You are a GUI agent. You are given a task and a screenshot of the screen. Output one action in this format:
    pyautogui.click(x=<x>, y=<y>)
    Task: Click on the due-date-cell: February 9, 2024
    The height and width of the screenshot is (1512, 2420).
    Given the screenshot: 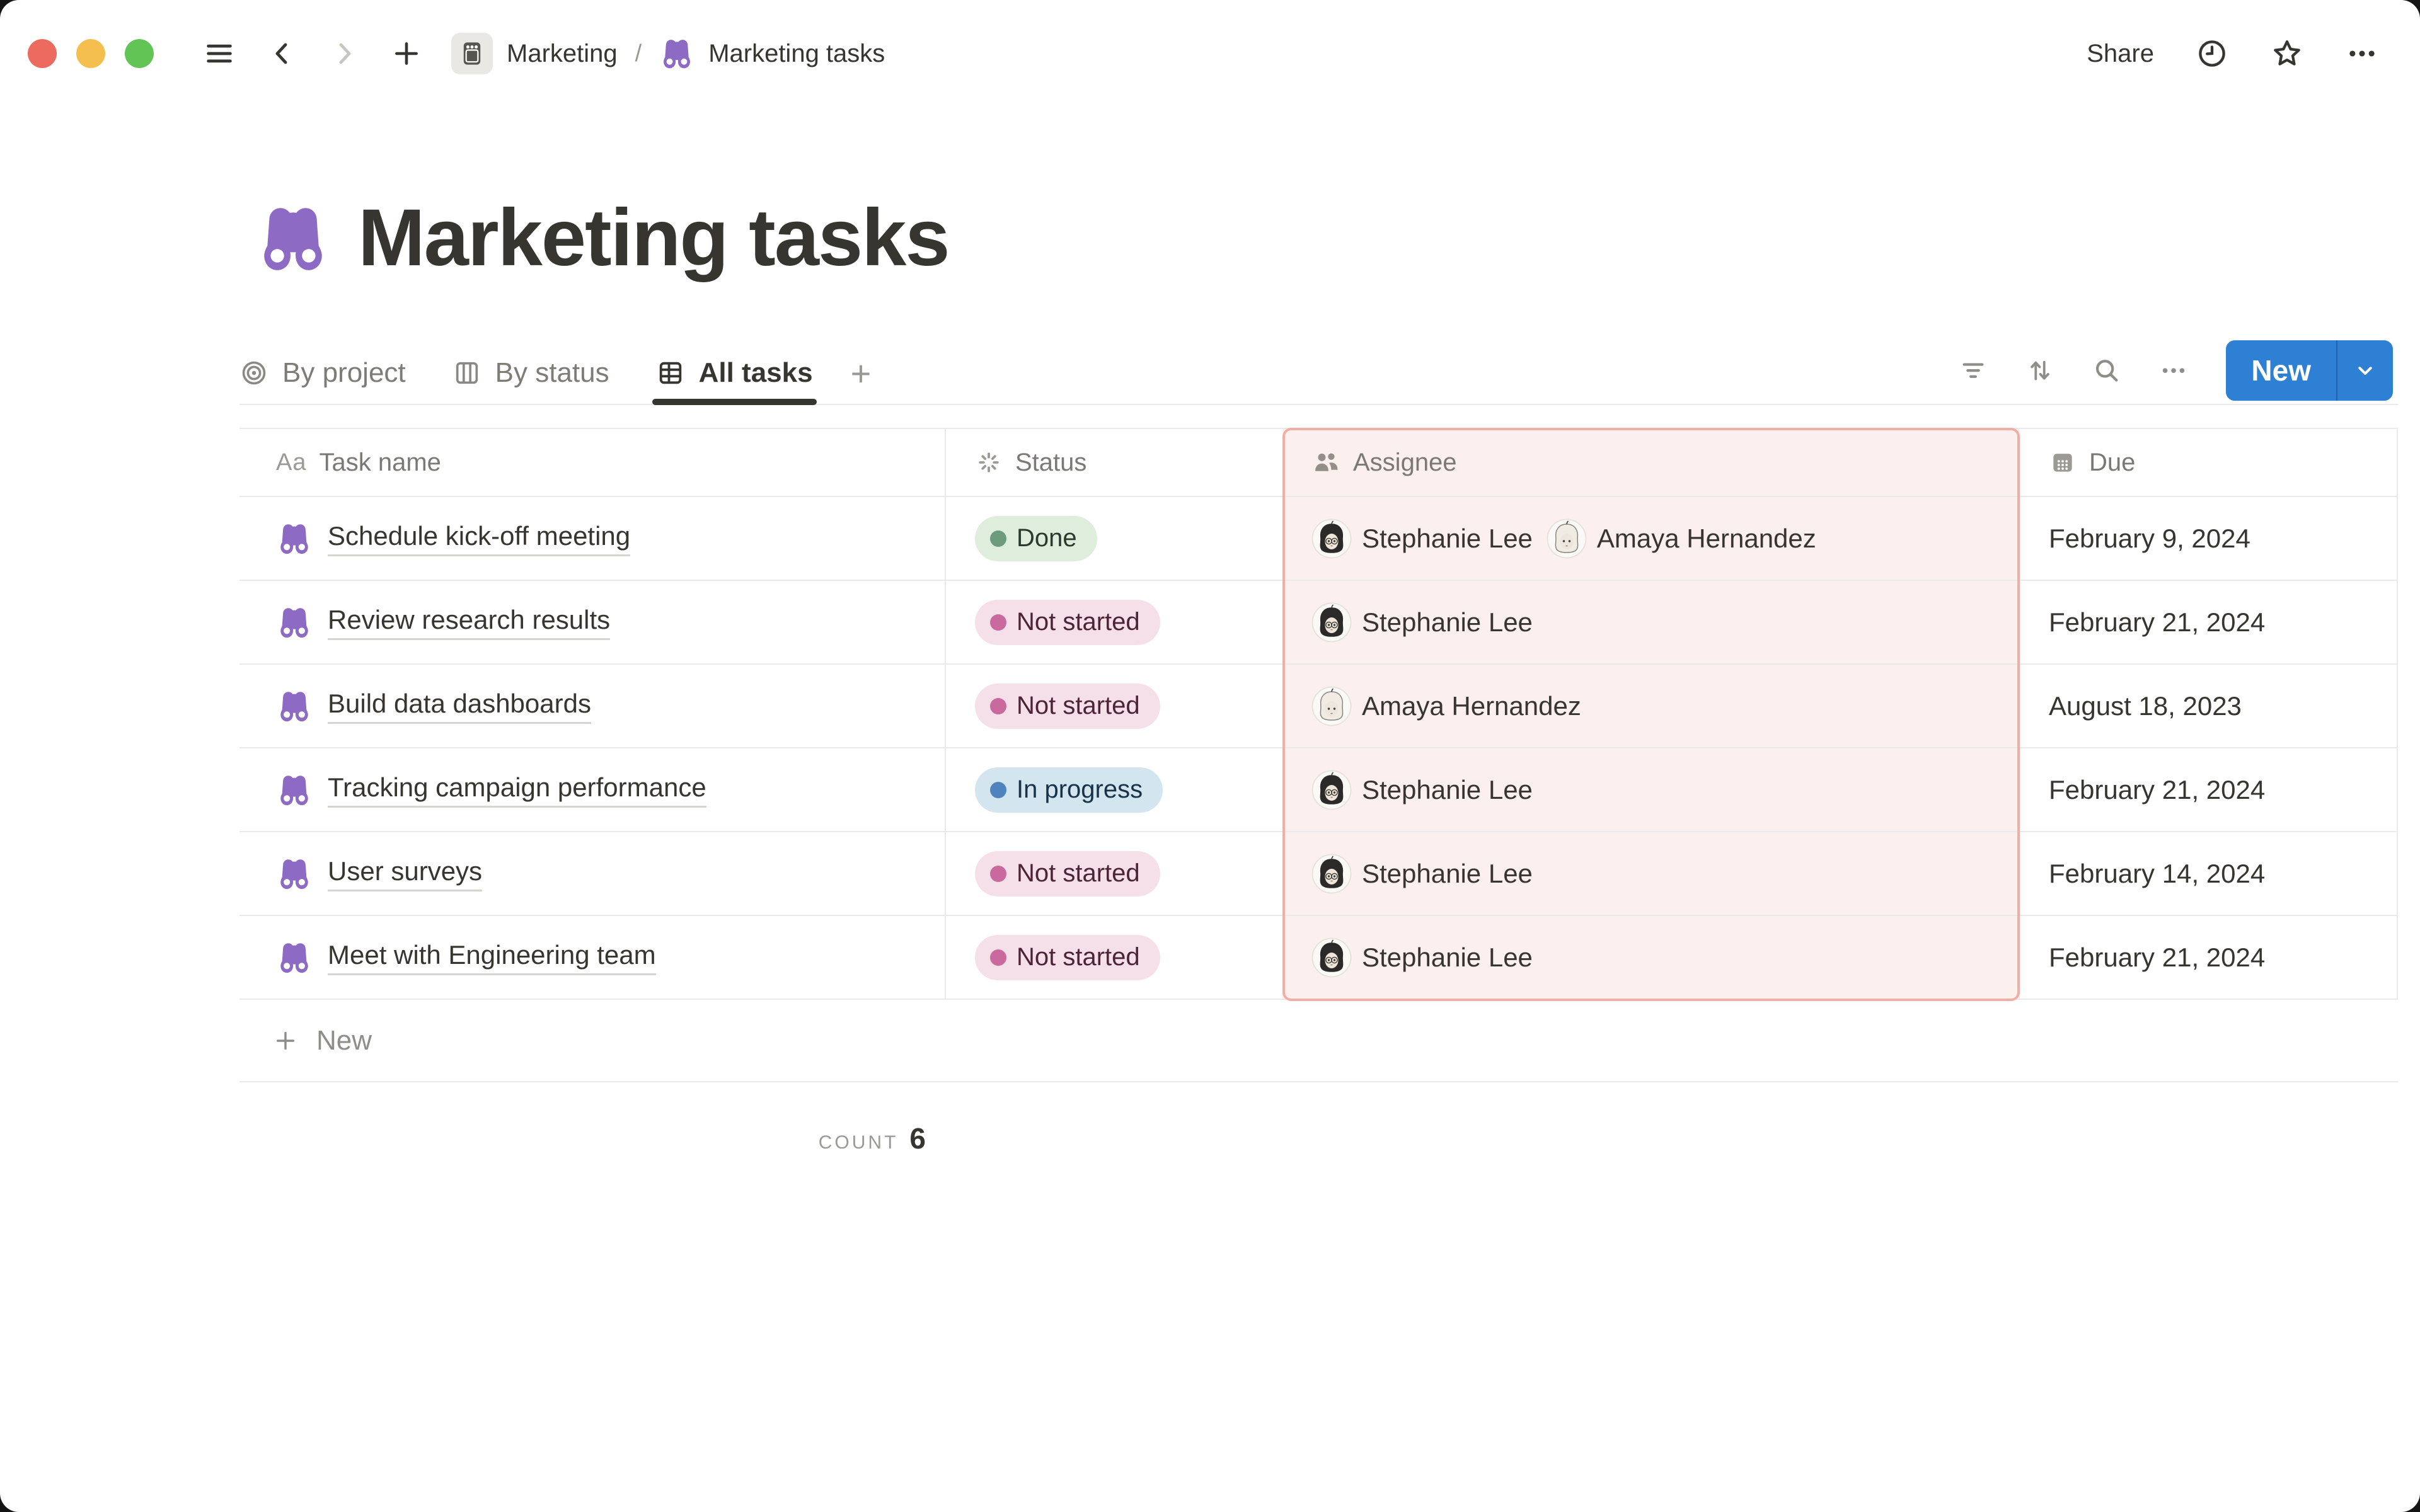 What is the action you would take?
    pyautogui.click(x=2209, y=538)
    